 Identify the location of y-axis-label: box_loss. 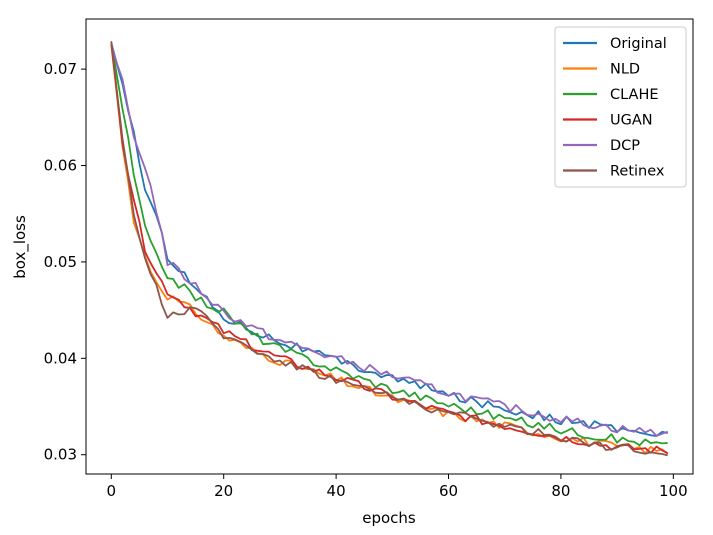
(20, 247).